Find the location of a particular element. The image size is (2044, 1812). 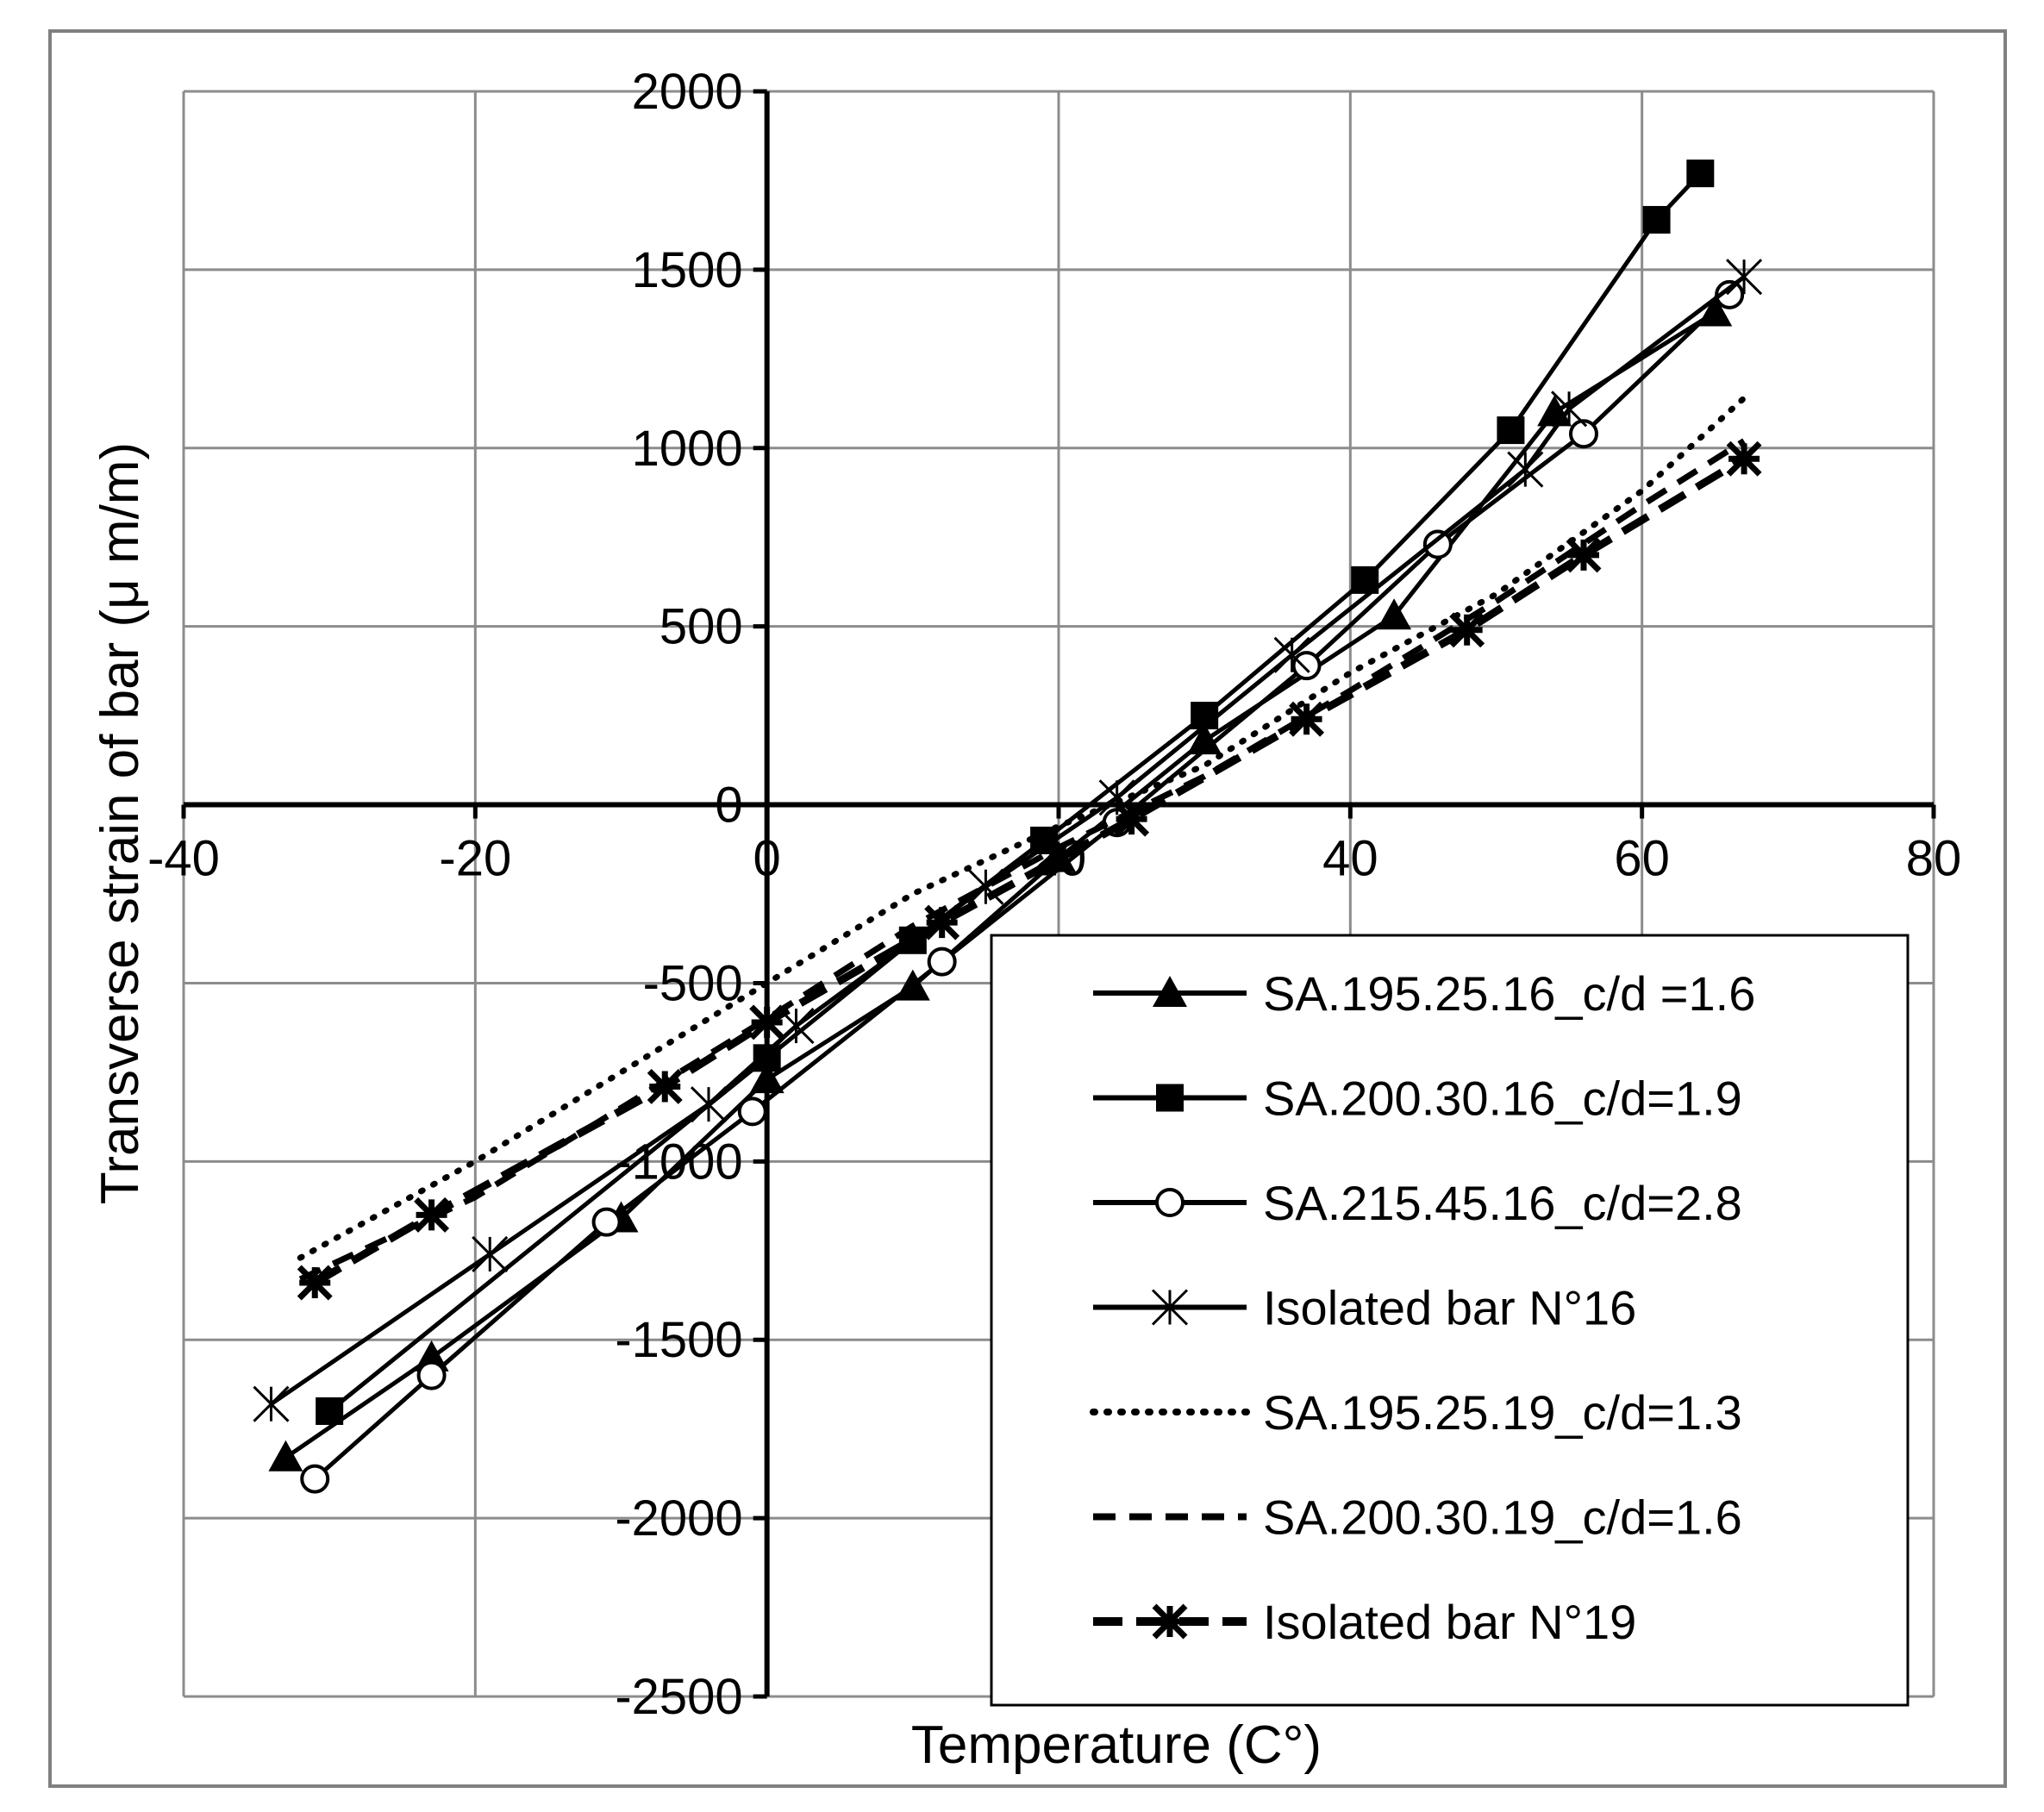

legend-entry: SA.215.45.16_c/d=2.8 is located at coordinates (1417, 1203).